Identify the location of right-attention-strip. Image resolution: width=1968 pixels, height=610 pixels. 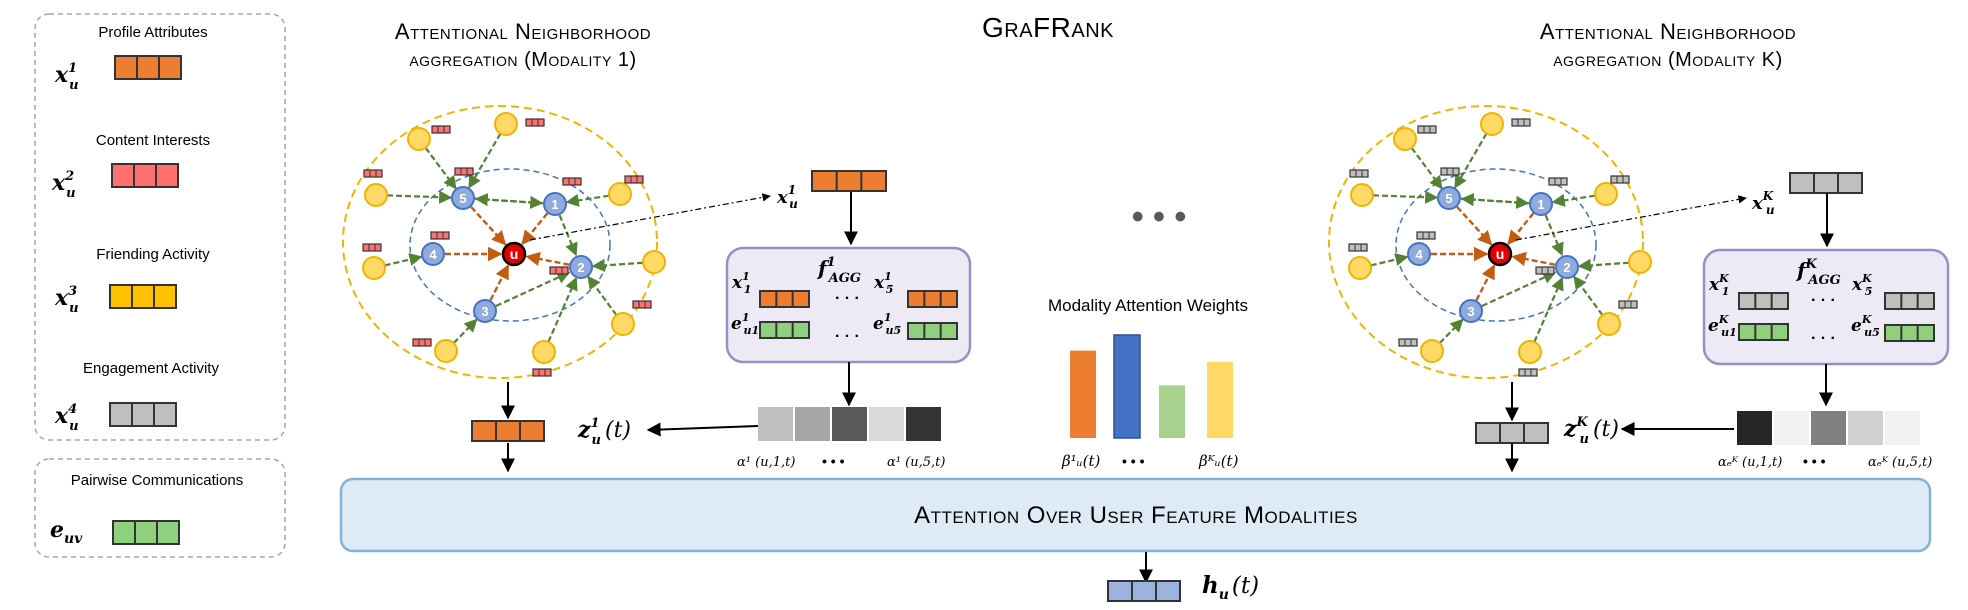
(1828, 428).